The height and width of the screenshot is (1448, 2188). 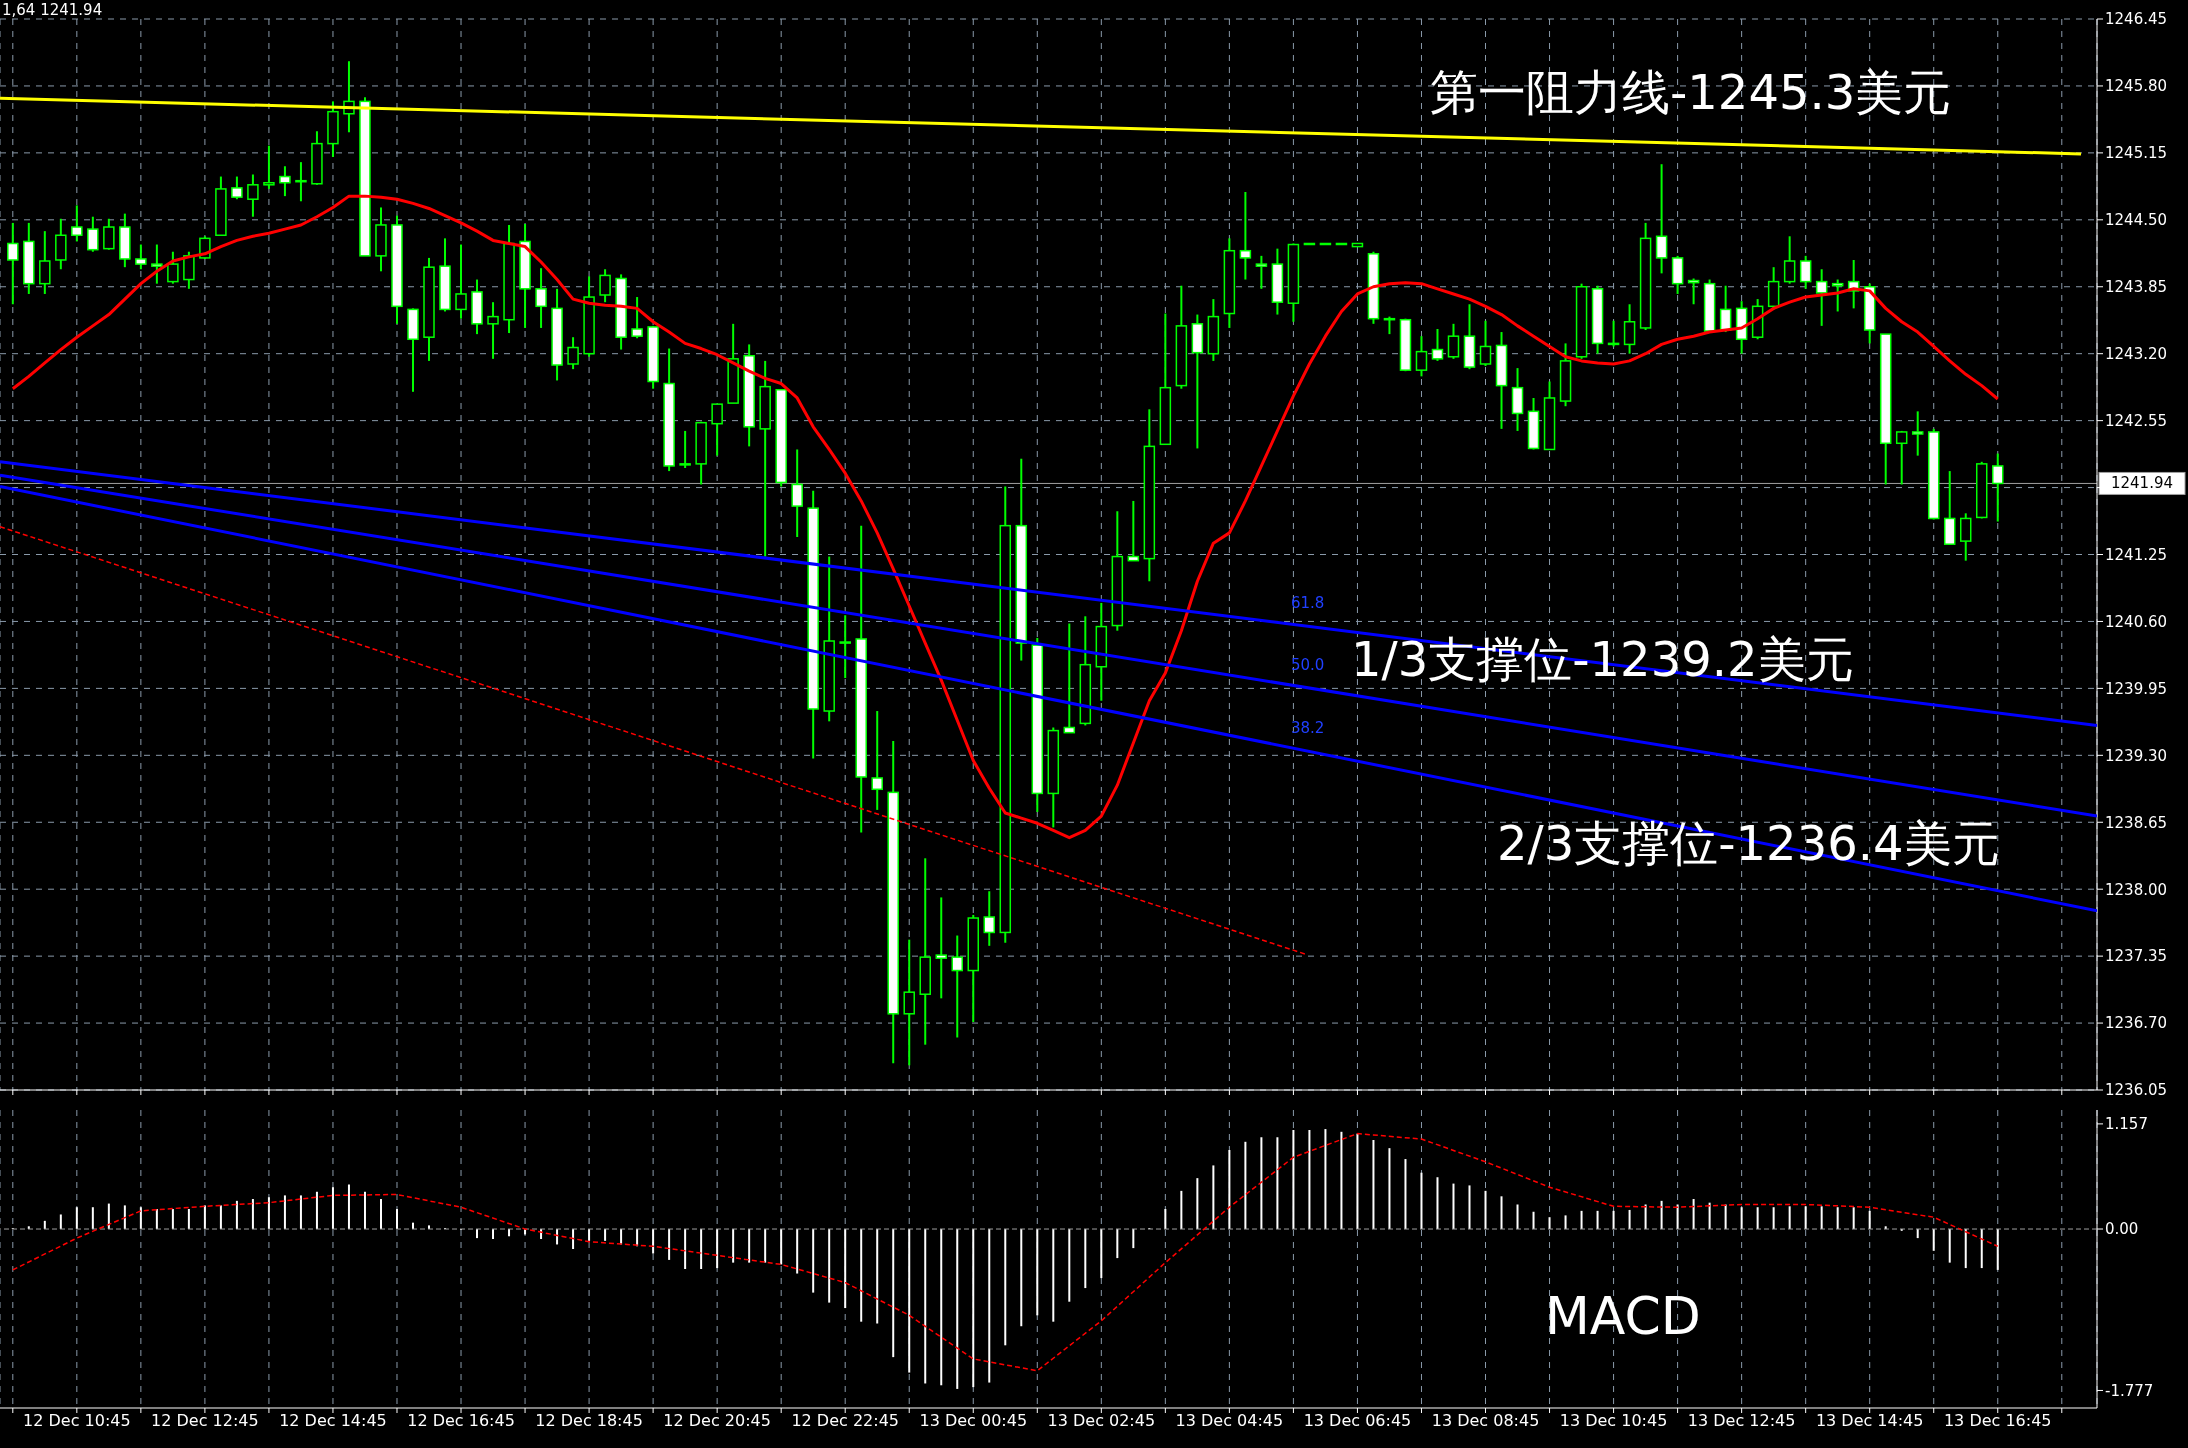 What do you see at coordinates (2136, 287) in the screenshot?
I see `y-tick-label: 1243.85` at bounding box center [2136, 287].